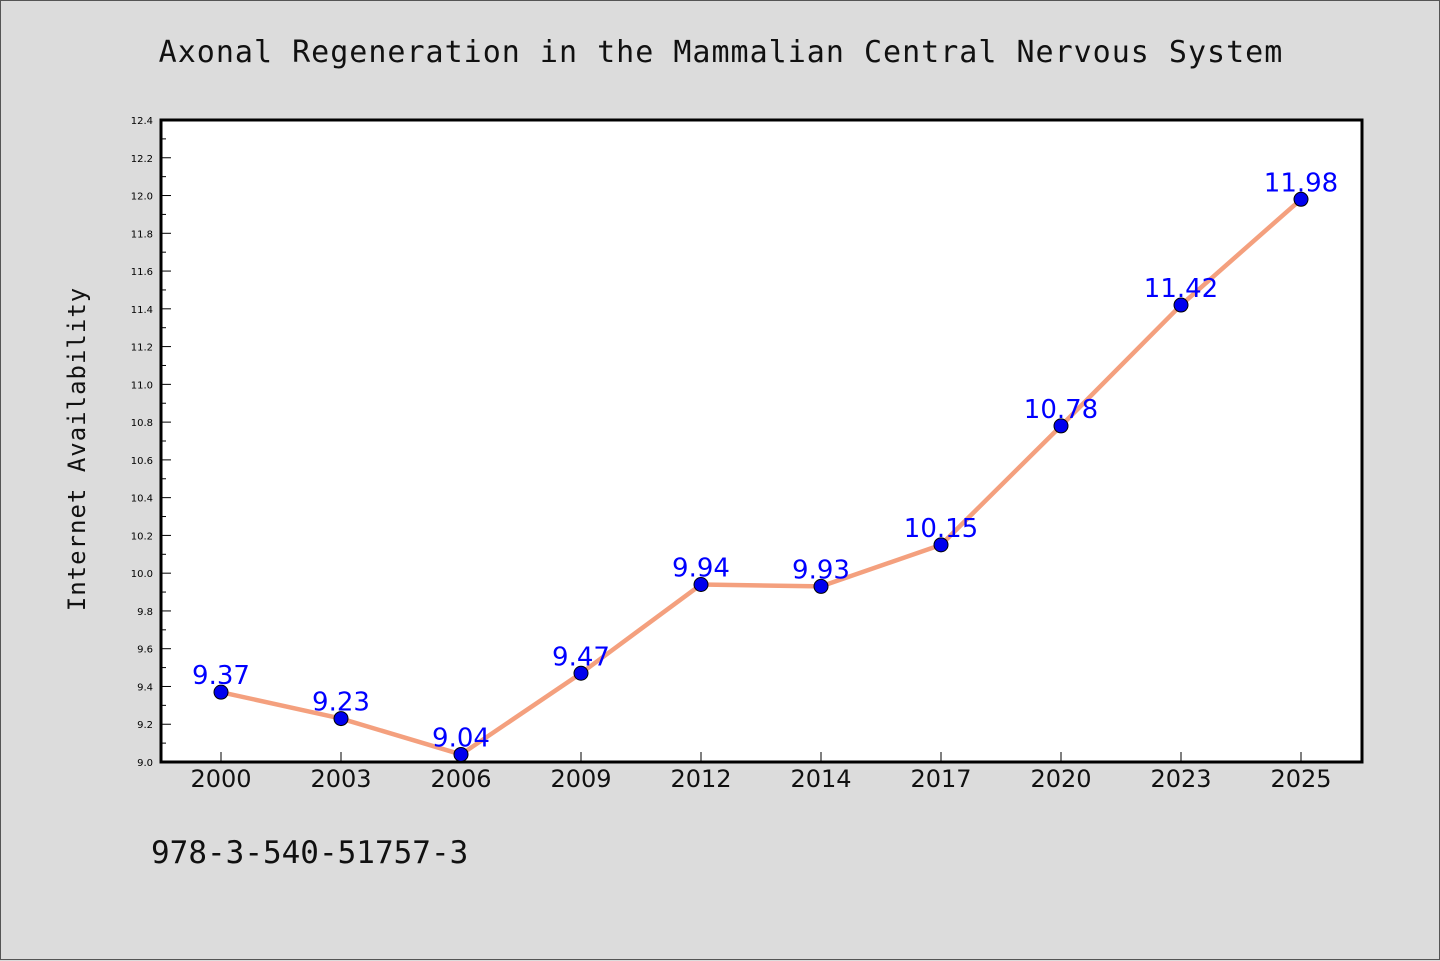 The height and width of the screenshot is (961, 1440). I want to click on y-tick-label: 9.8, so click(145, 612).